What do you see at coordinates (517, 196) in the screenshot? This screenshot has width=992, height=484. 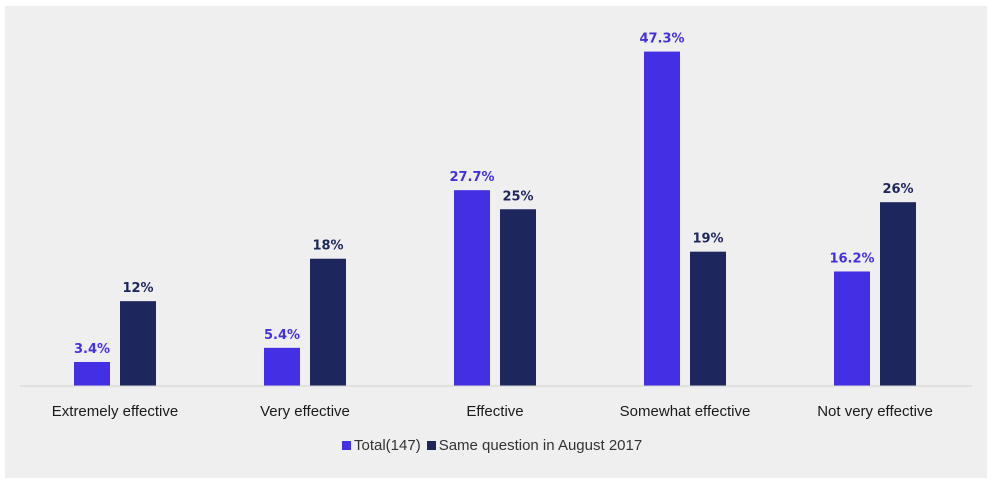 I see `value-label-effective-series-2: 25%` at bounding box center [517, 196].